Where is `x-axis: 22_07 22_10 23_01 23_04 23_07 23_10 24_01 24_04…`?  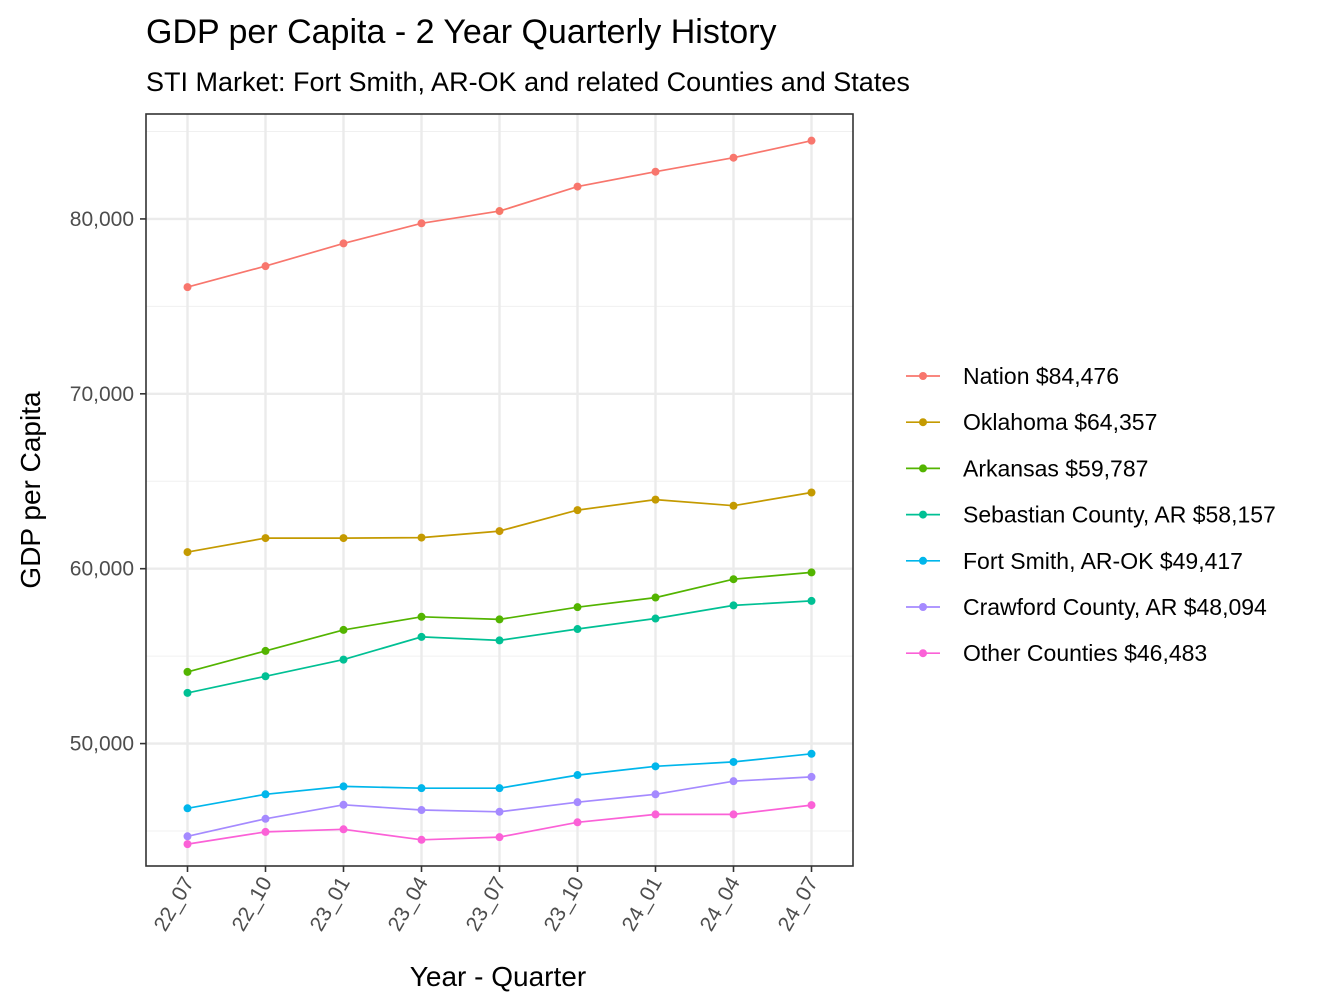 x-axis: 22_07 22_10 23_01 23_04 23_07 23_10 24_01 24_04… is located at coordinates (486, 900).